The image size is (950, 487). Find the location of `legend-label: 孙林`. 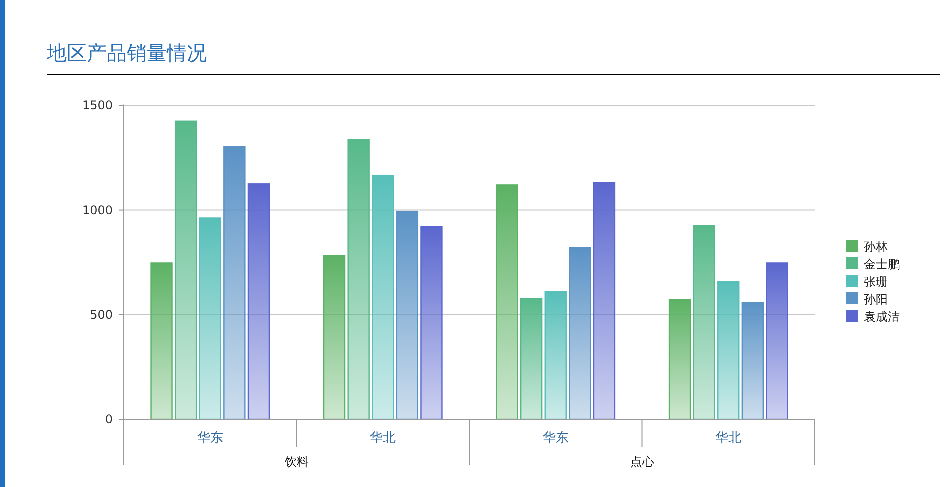

legend-label: 孙林 is located at coordinates (876, 247).